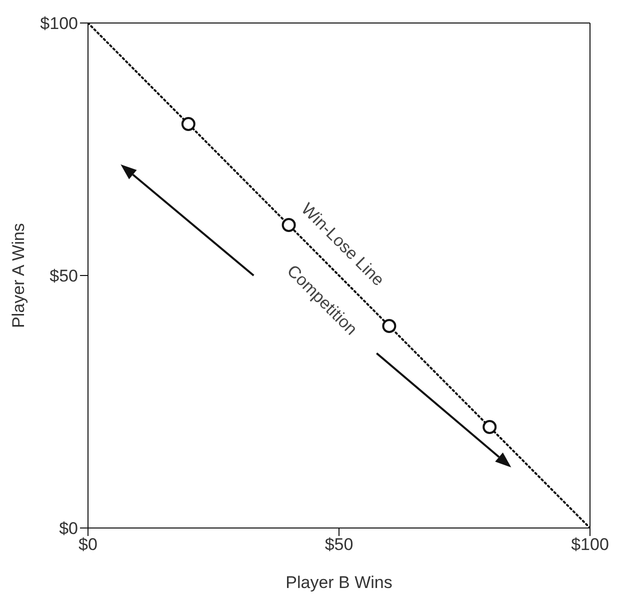  I want to click on x-axis-title: Player B Wins, so click(339, 582).